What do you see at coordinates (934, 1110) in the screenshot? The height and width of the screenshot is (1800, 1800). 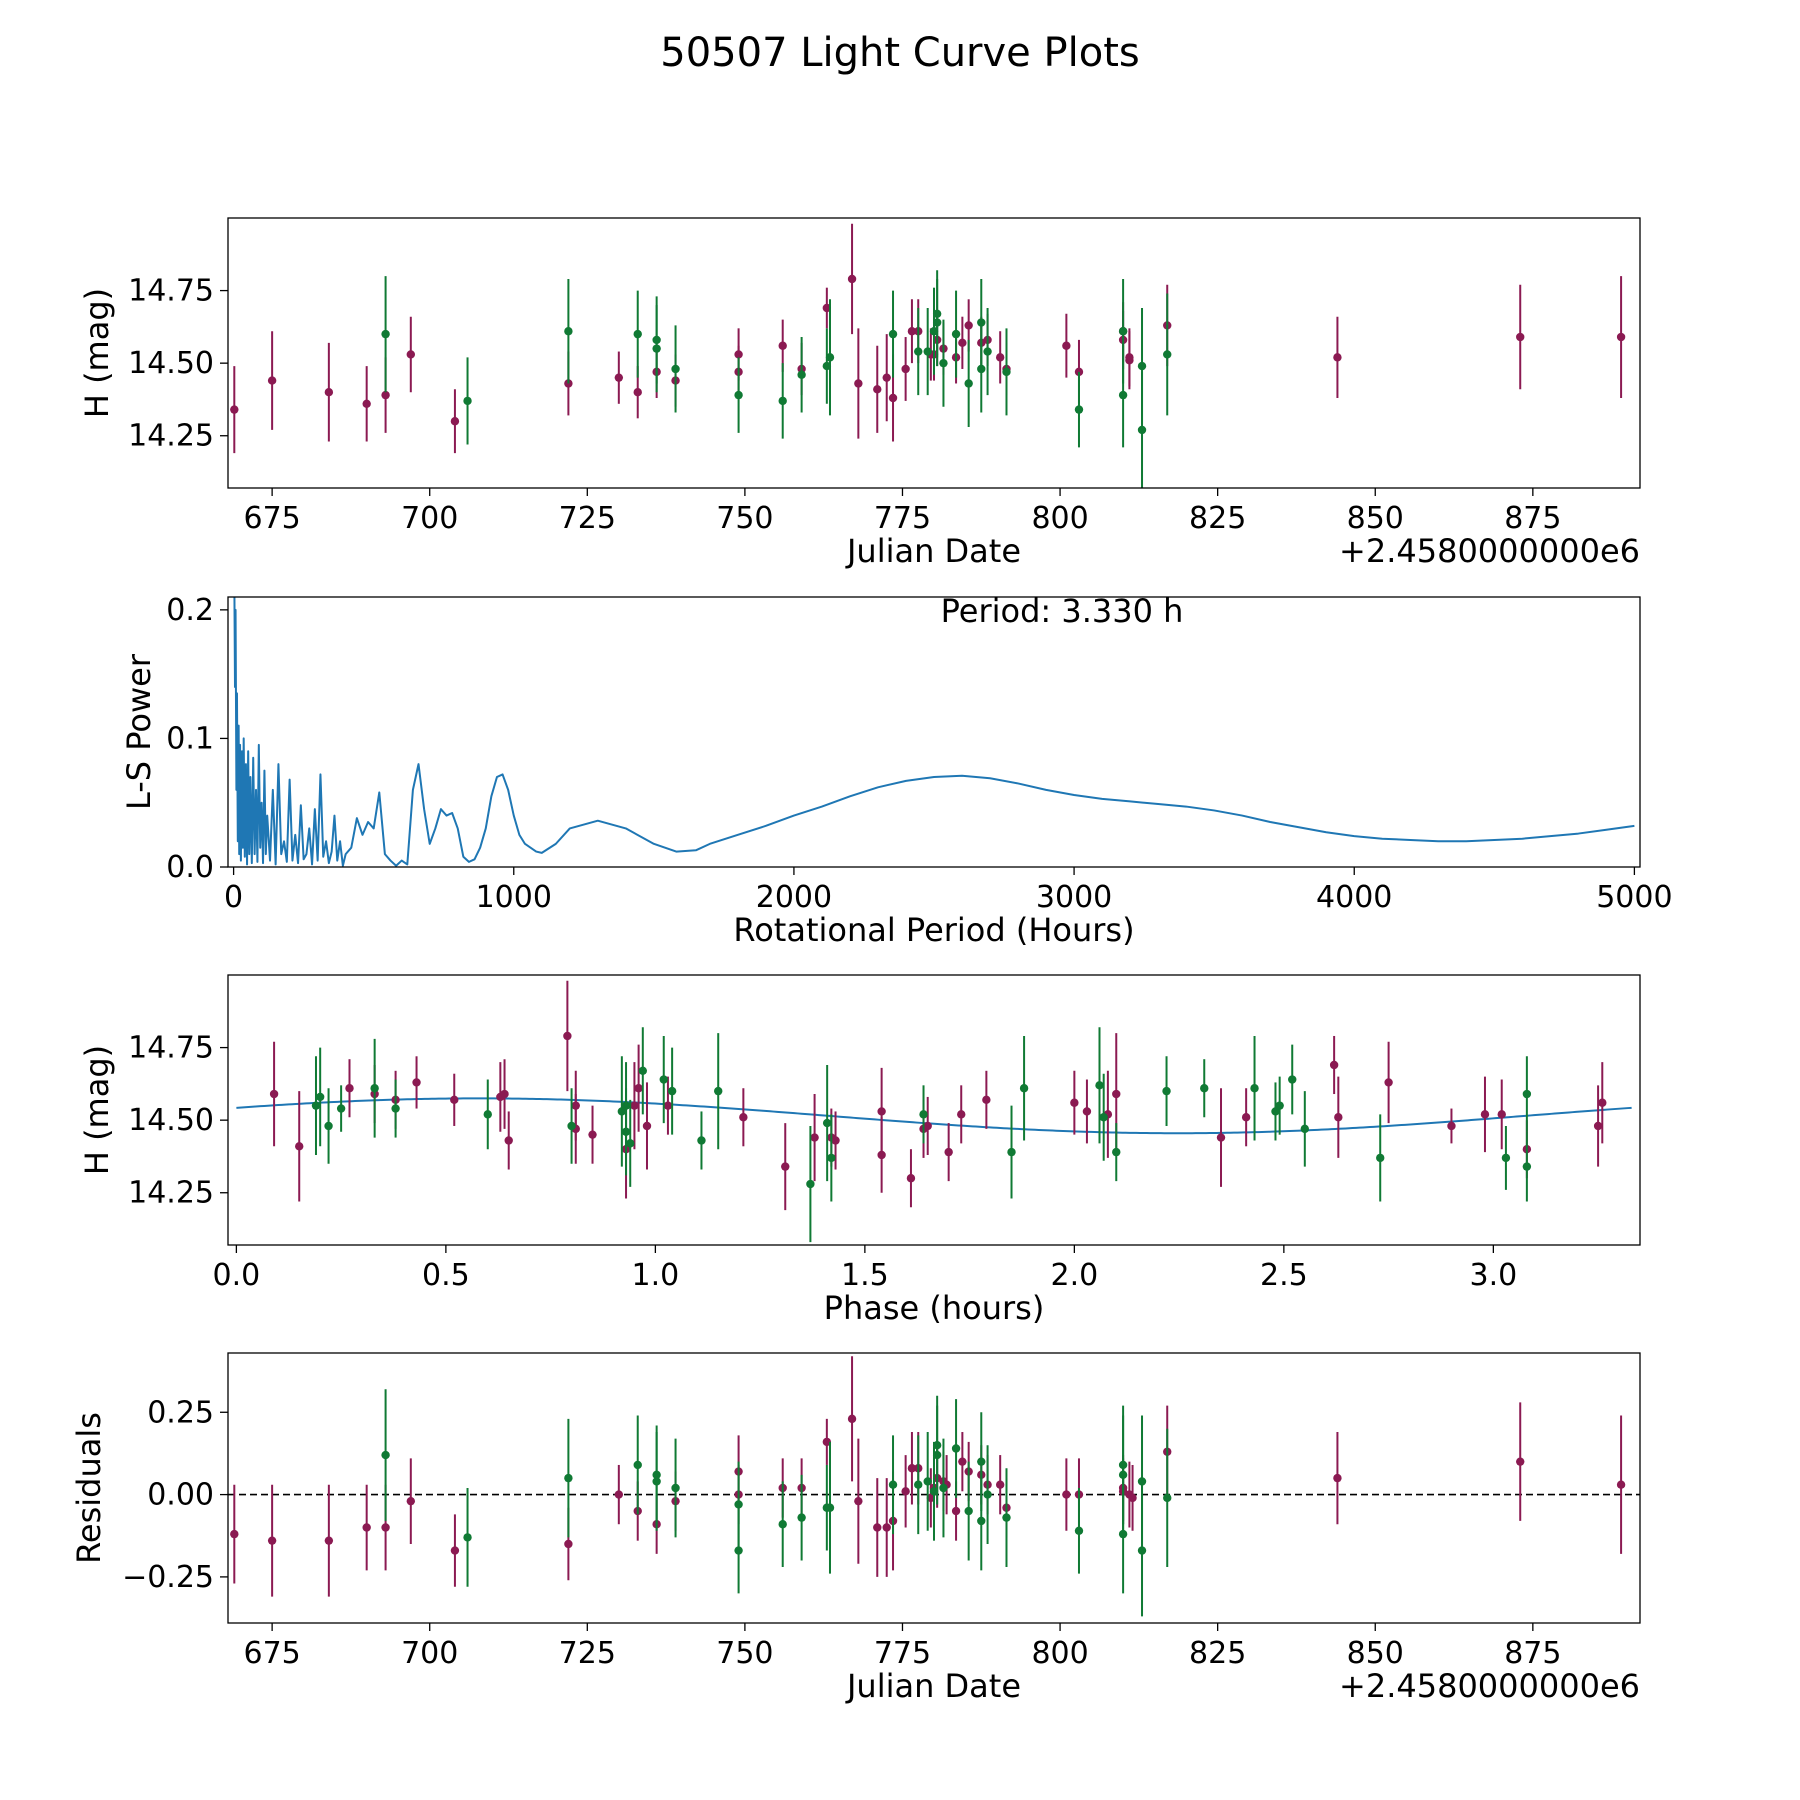 I see `phase-folded-frame` at bounding box center [934, 1110].